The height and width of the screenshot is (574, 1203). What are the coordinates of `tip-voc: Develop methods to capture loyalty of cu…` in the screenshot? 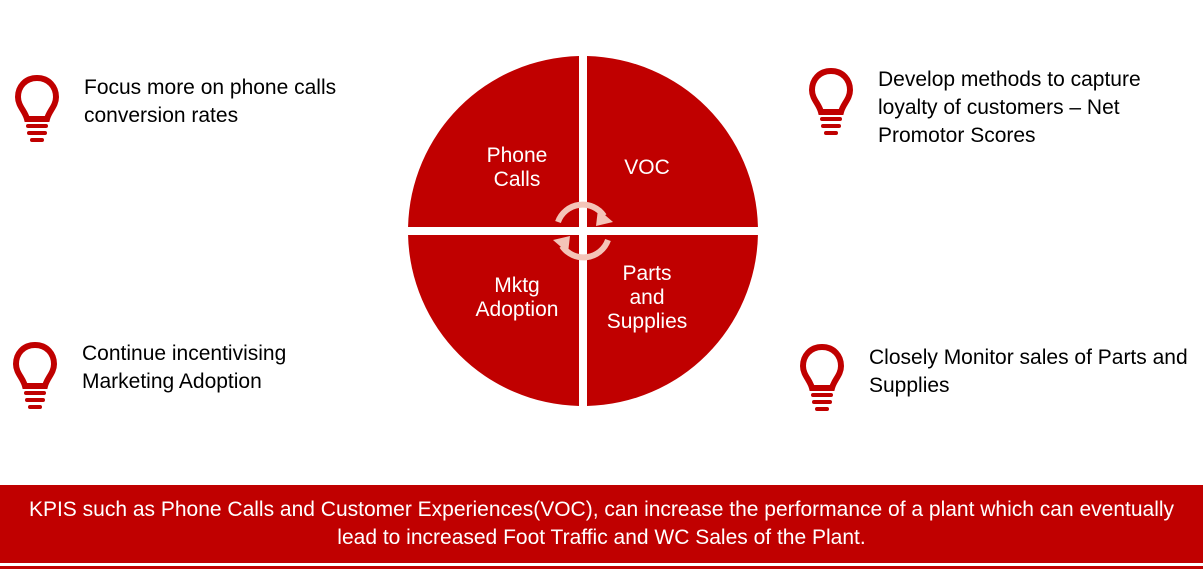 It's located at (998, 108).